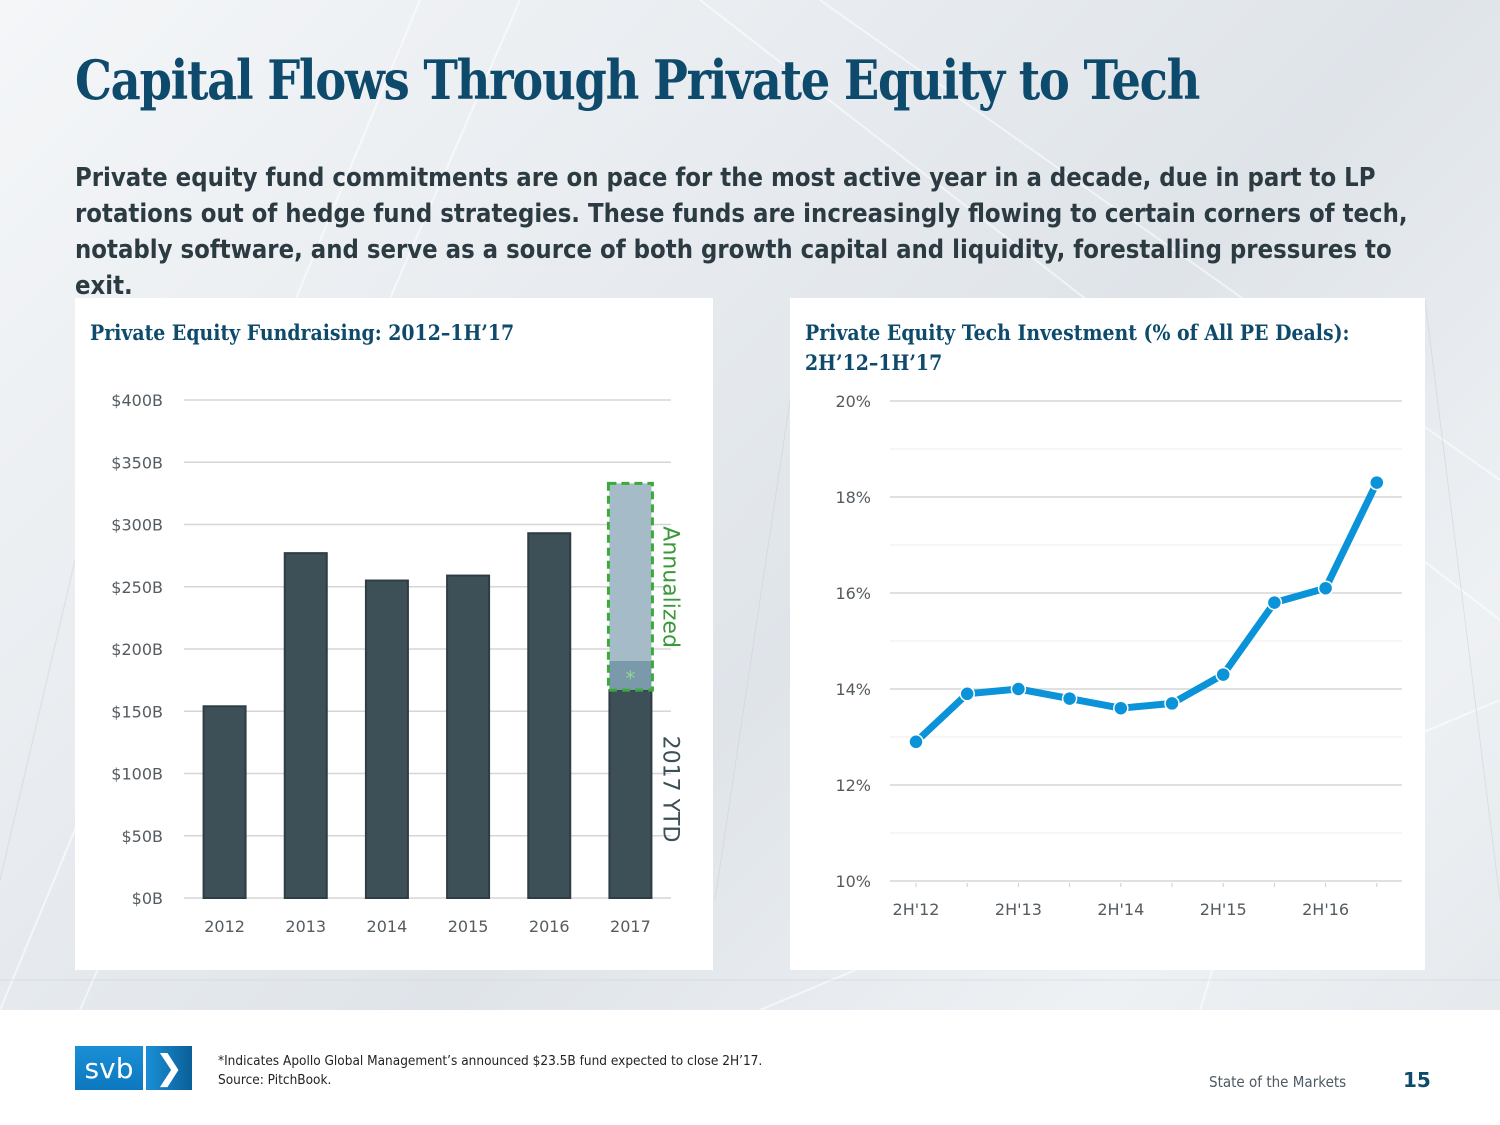 Image resolution: width=1500 pixels, height=1125 pixels. I want to click on annualized-dashed-outline, so click(630, 586).